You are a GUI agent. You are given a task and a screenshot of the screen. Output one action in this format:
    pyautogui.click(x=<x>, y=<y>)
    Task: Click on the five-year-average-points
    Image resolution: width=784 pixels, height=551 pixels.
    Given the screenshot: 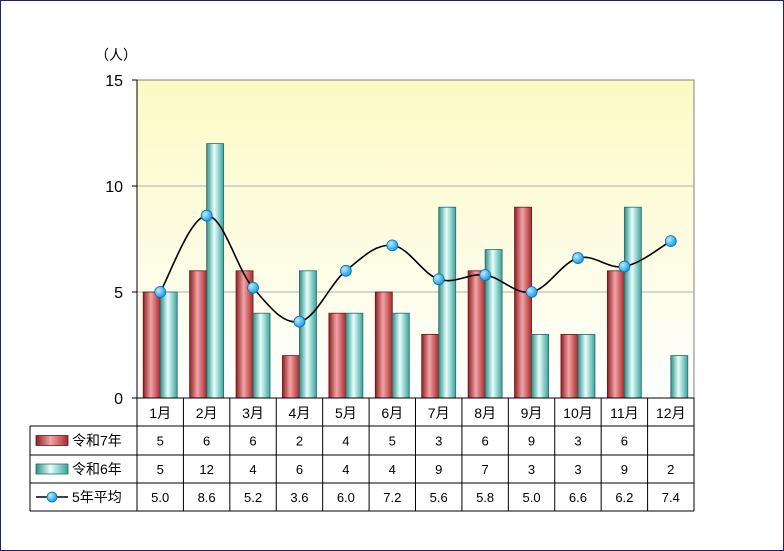 What is the action you would take?
    pyautogui.click(x=415, y=268)
    